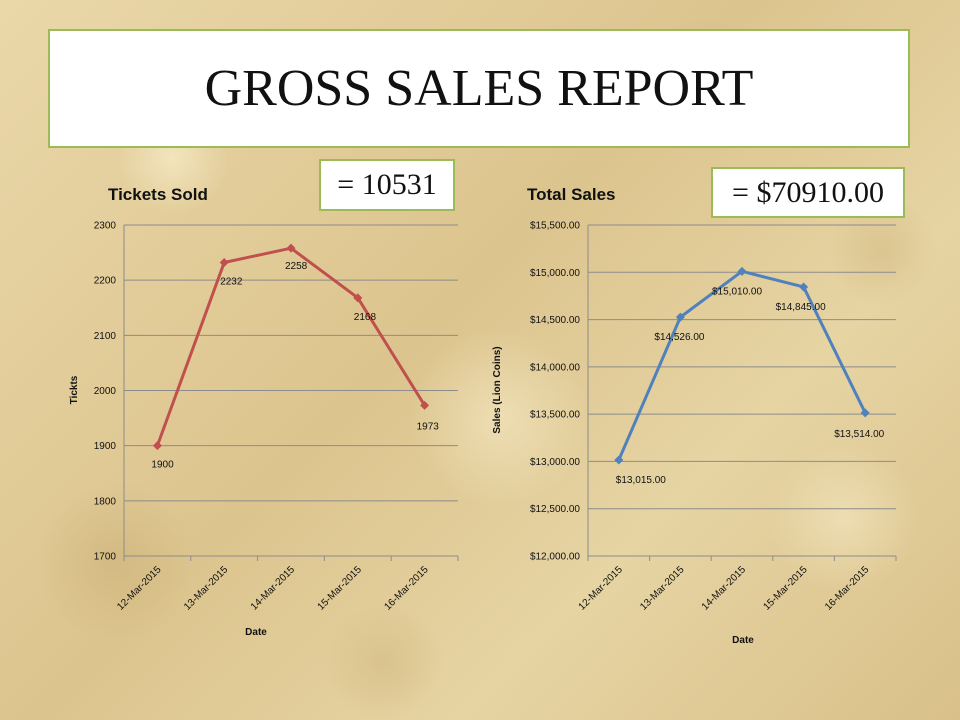  What do you see at coordinates (273, 588) in the screenshot?
I see `tickets-xtick-label: 14-Mar-2015` at bounding box center [273, 588].